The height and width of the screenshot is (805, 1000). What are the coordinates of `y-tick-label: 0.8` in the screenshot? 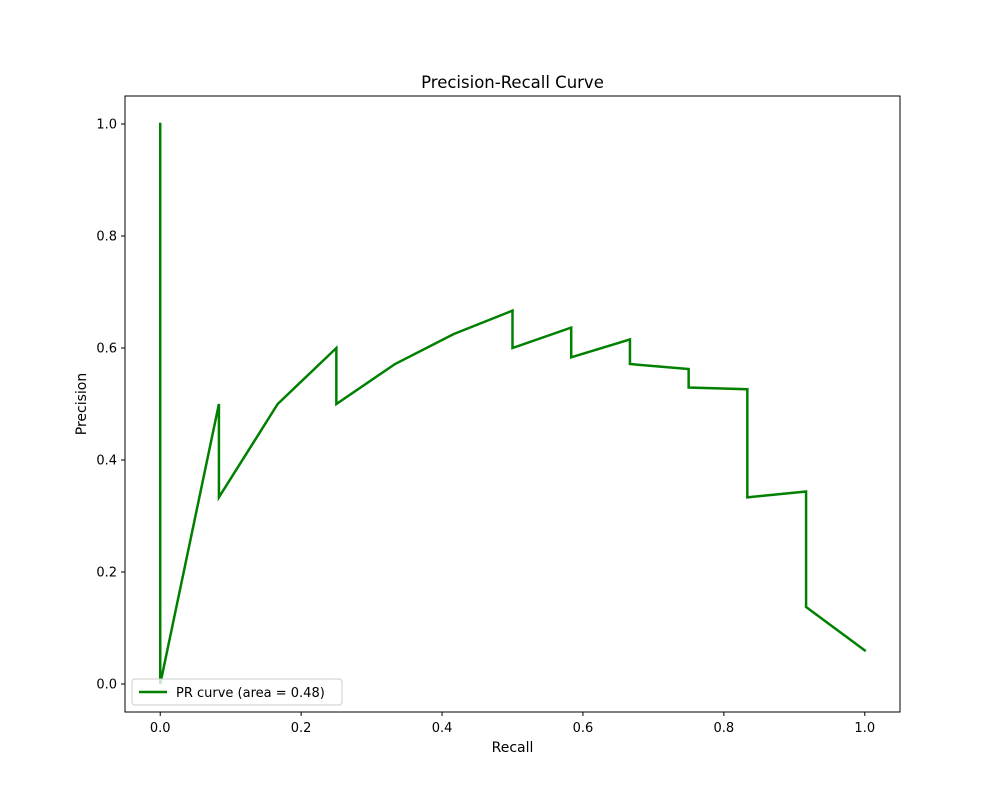 It's located at (106, 237).